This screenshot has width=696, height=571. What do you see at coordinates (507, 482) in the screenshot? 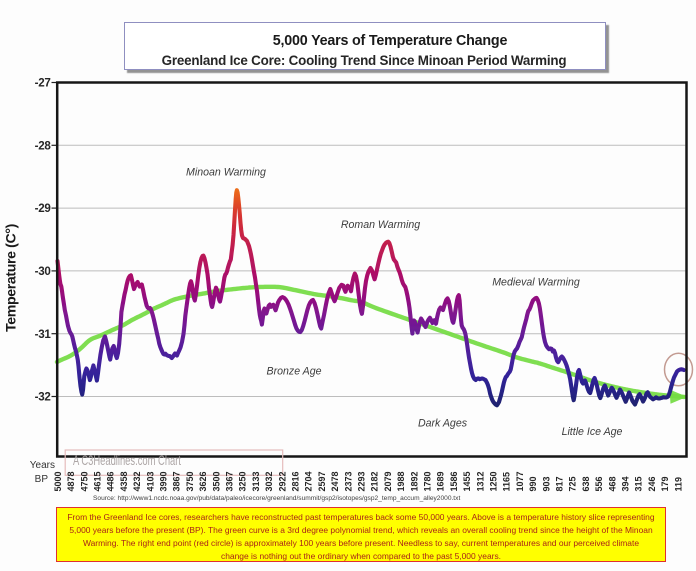
I see `svg-text: 1165` at bounding box center [507, 482].